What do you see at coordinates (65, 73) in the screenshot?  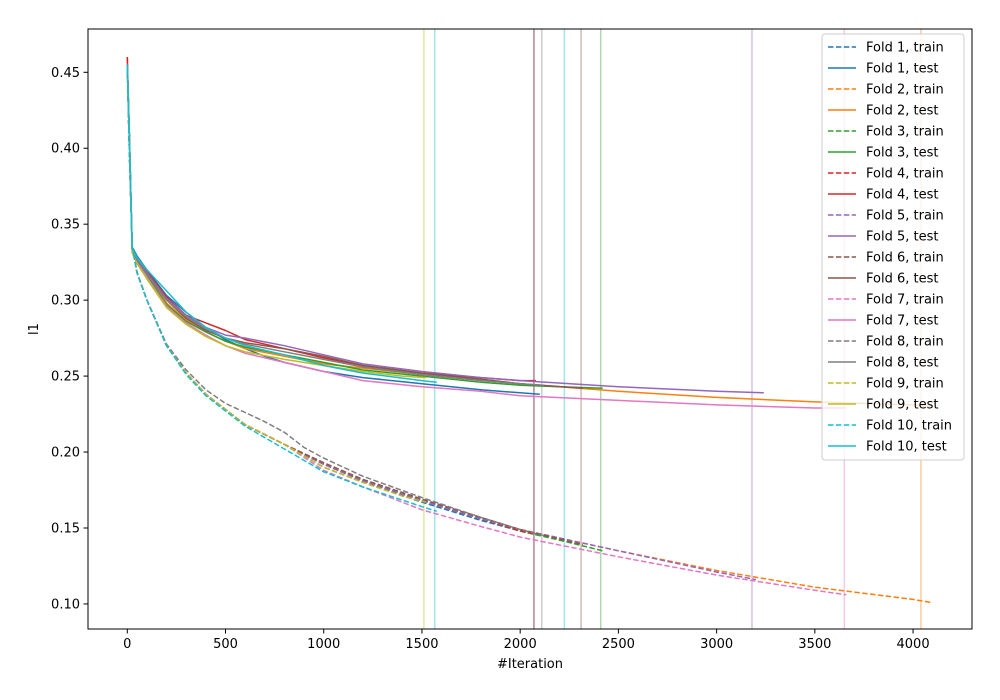 I see `y-tick-label: 0.45` at bounding box center [65, 73].